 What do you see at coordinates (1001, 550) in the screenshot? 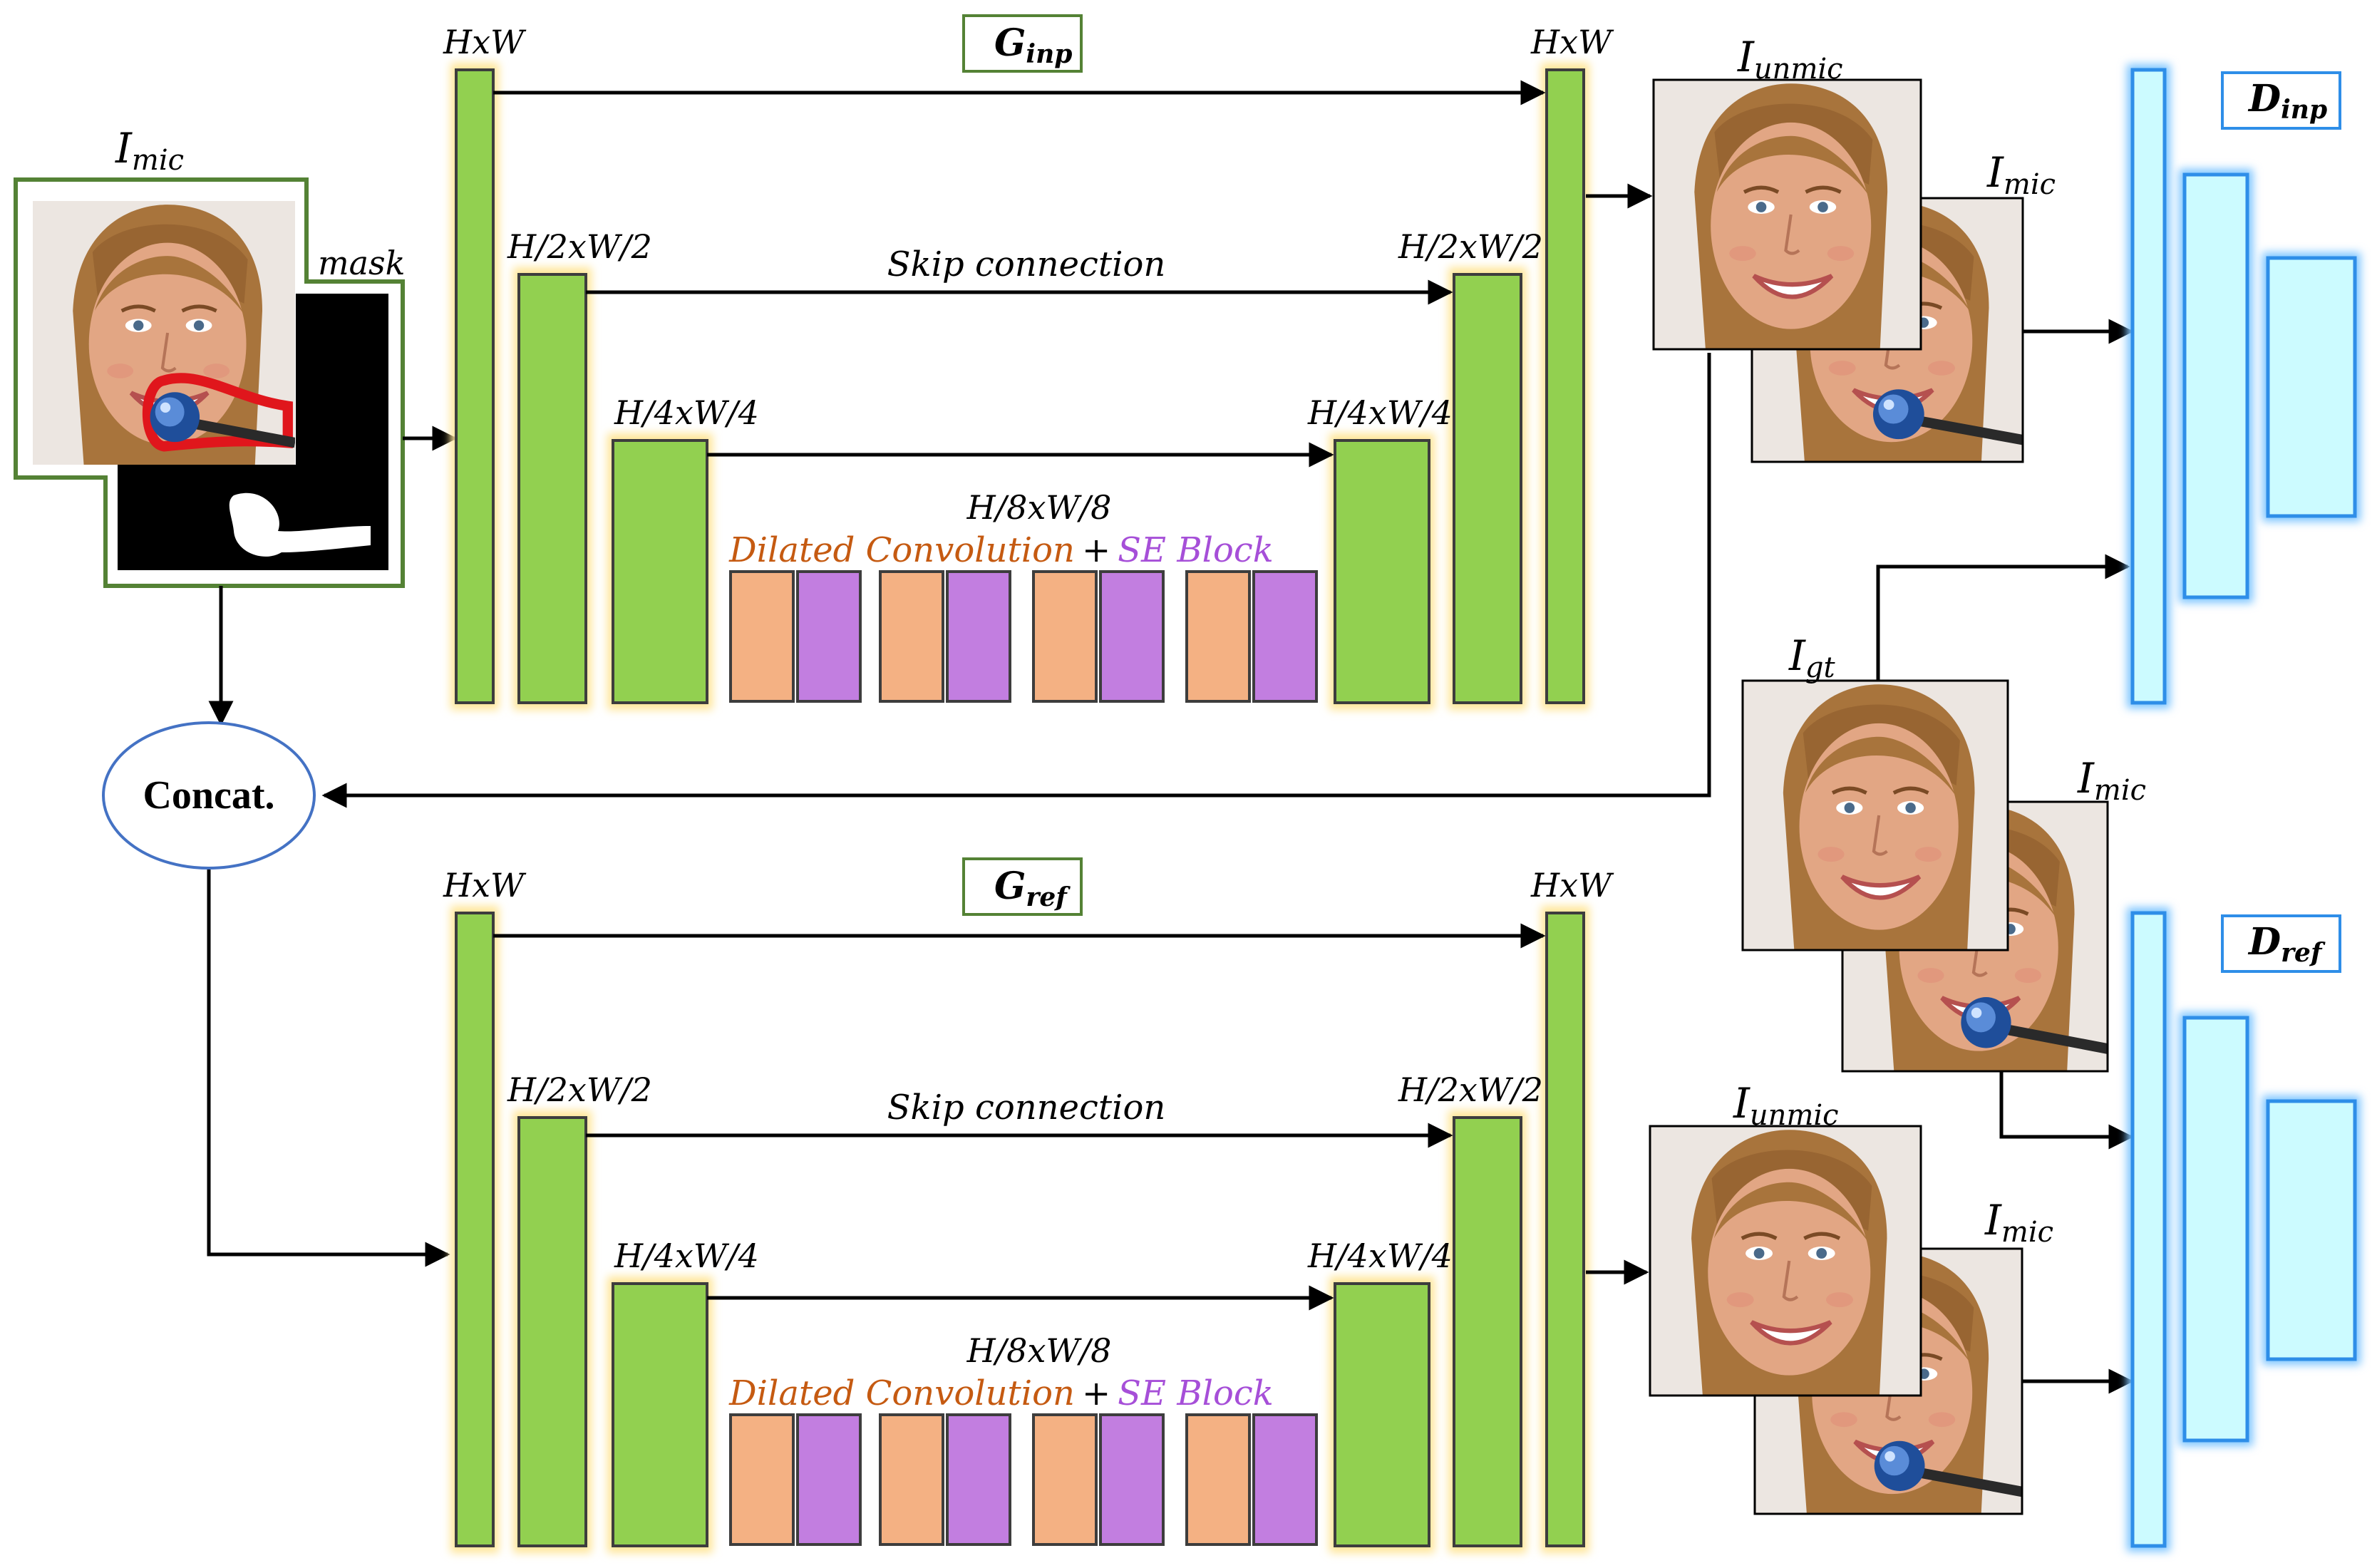
I see `inp-block-caption: Dilated Convolution + SE Block` at bounding box center [1001, 550].